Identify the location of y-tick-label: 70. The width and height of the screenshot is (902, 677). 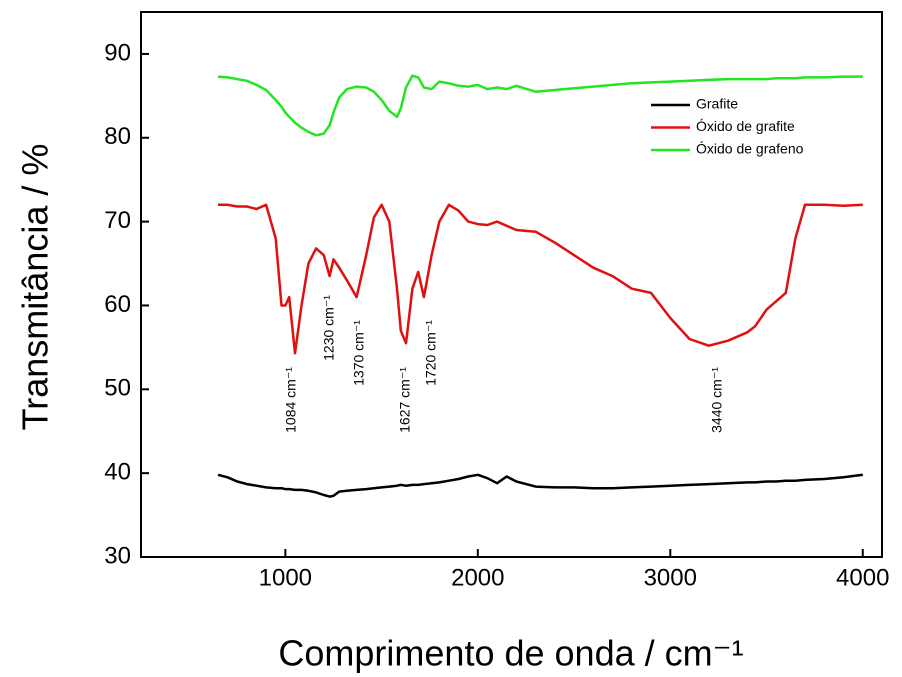
(117, 220).